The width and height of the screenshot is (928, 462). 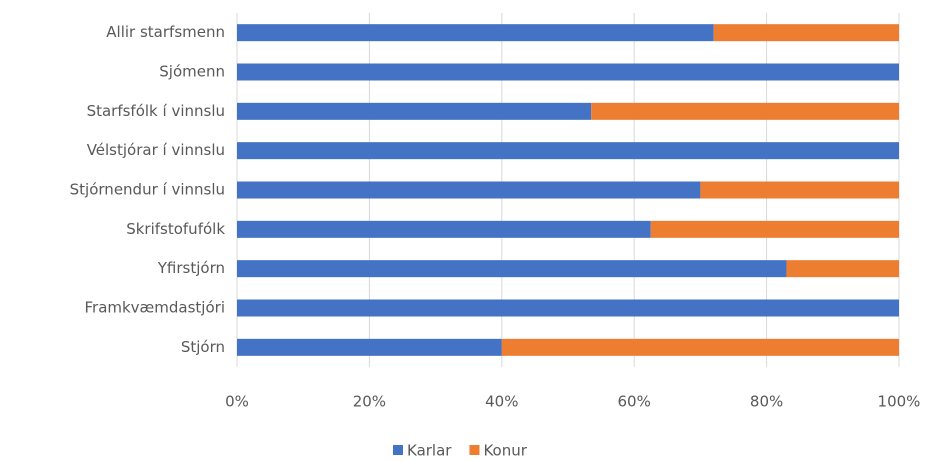 What do you see at coordinates (191, 268) in the screenshot?
I see `y-tick-label: Yfirstjórn` at bounding box center [191, 268].